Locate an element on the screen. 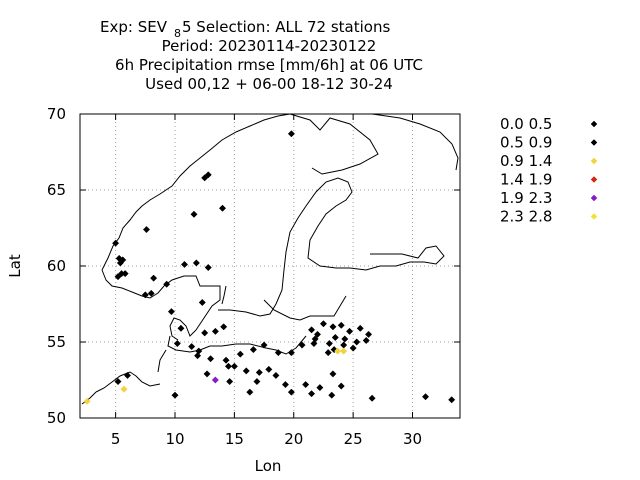  y-tick-label: 50 is located at coordinates (56, 418).